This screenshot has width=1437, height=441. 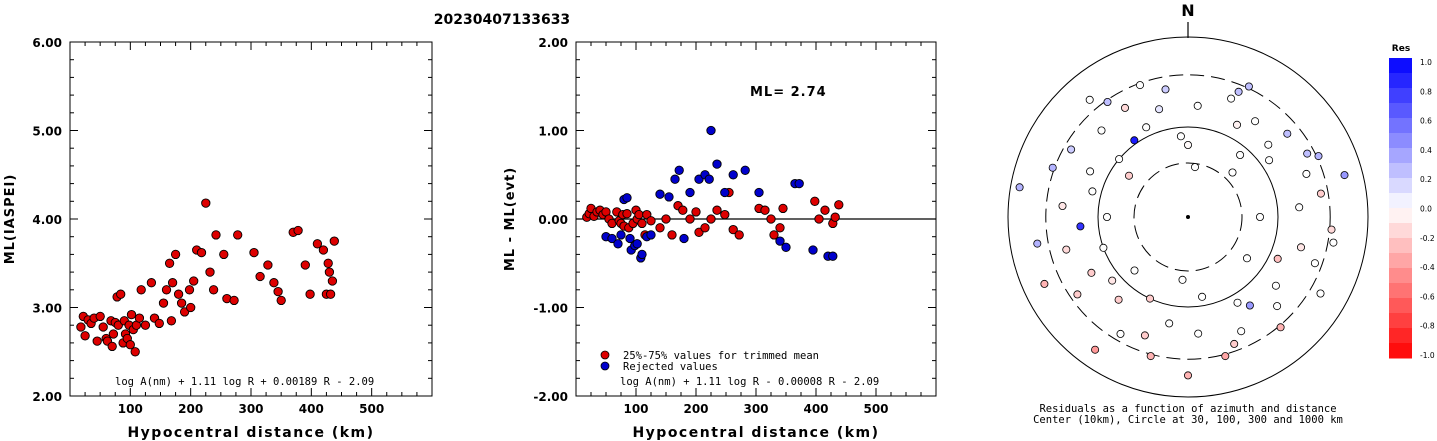 I want to click on x-tick-label: 500, so click(x=371, y=409).